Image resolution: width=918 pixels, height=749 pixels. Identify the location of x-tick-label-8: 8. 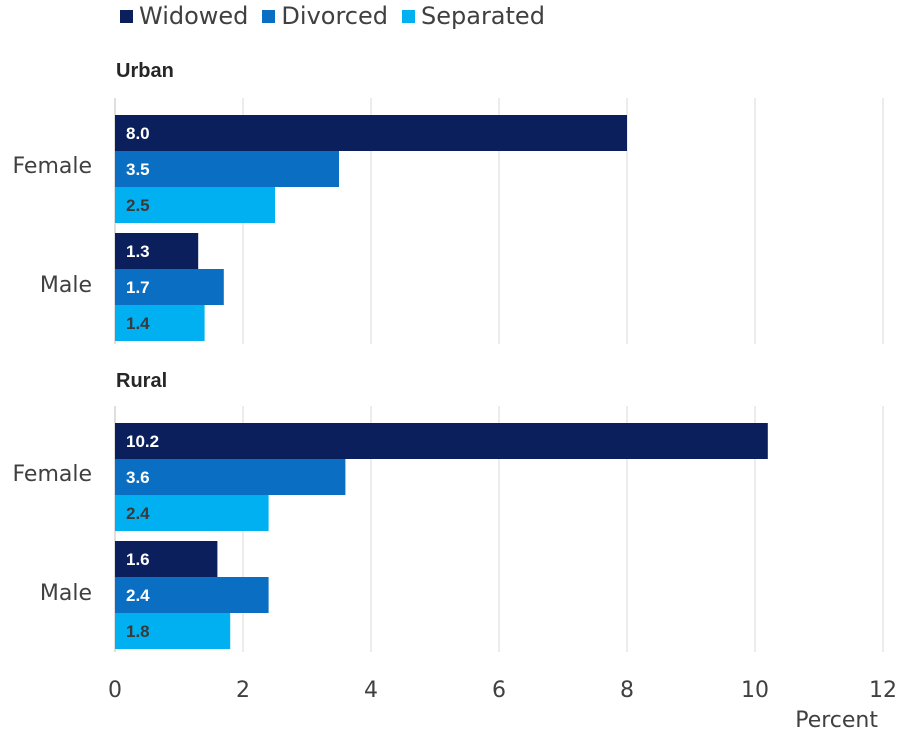
(627, 690).